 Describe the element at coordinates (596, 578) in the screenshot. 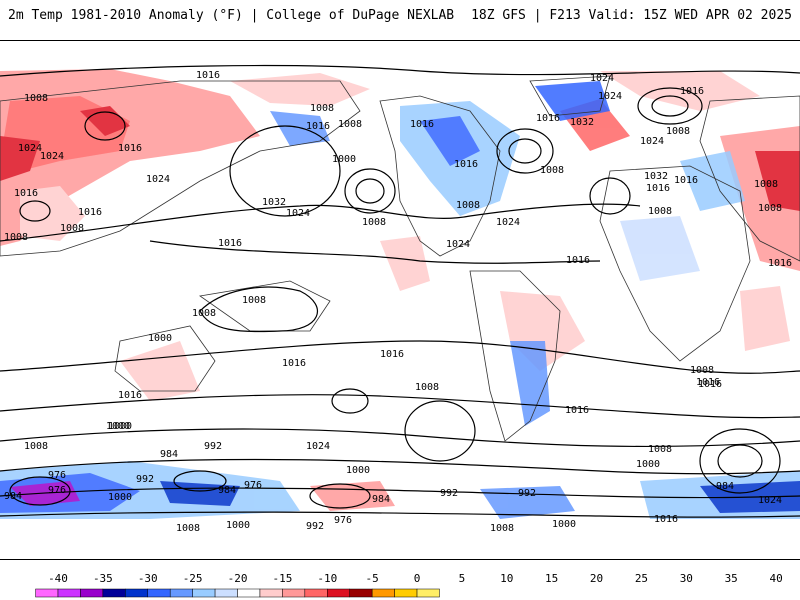

I see `colorbar-tick: 20` at that location.